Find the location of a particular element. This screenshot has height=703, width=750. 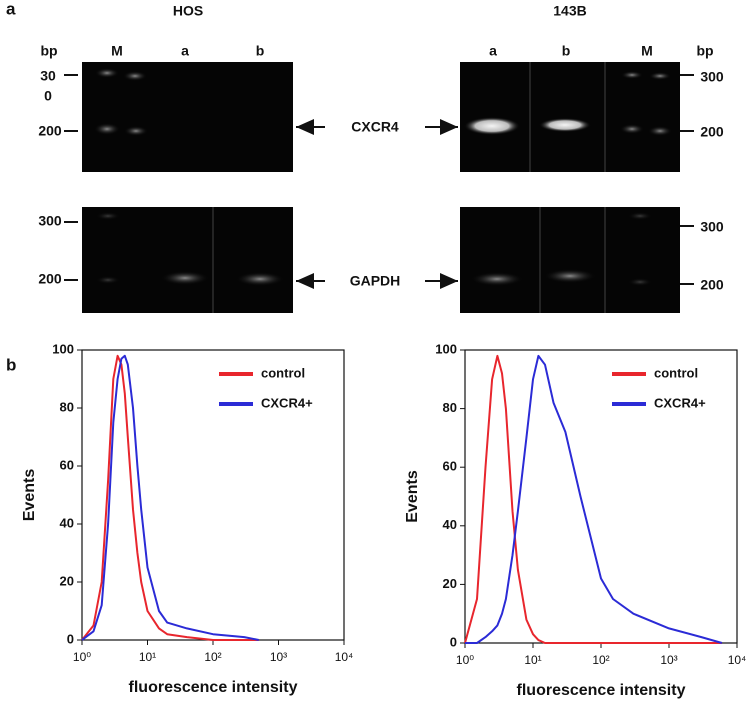

gene-label: CXCR4 is located at coordinates (375, 127).